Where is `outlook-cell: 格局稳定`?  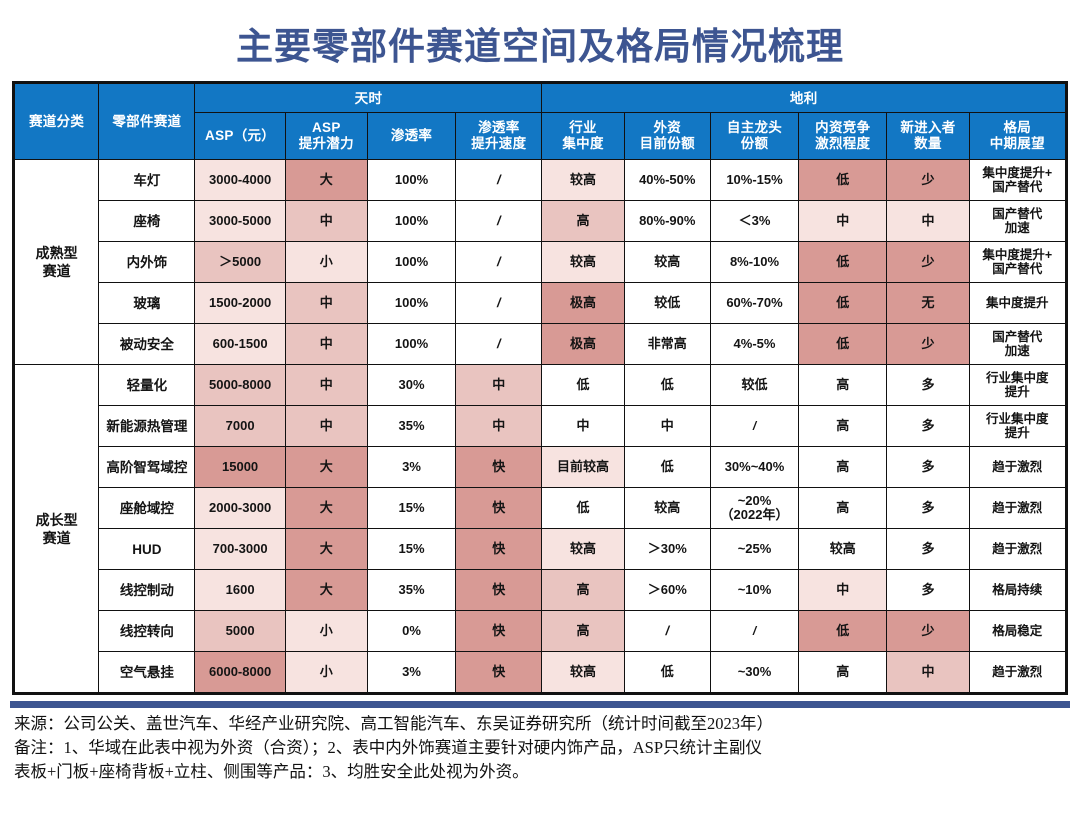 outlook-cell: 格局稳定 is located at coordinates (1017, 631).